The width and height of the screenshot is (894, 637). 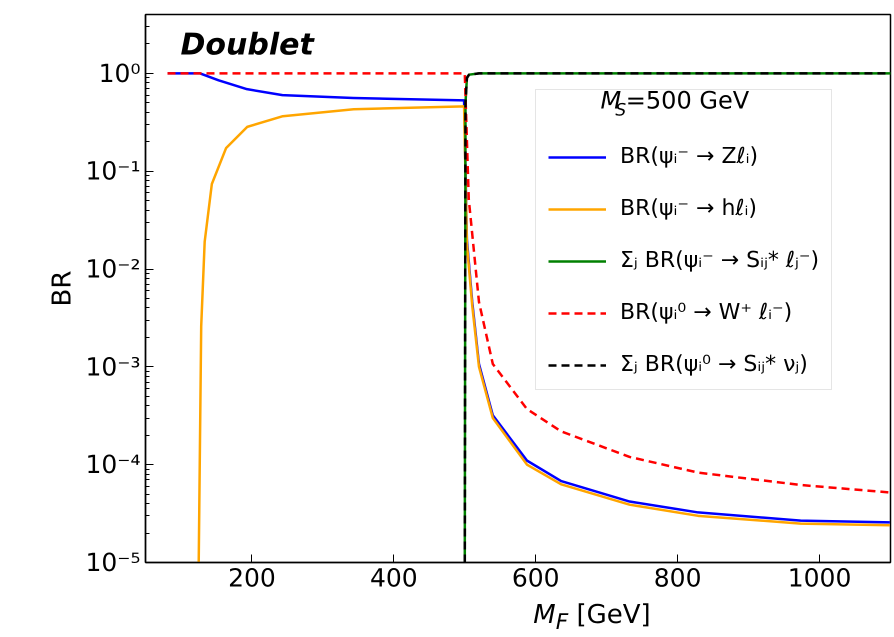 I want to click on legend-label: BR(ψᵢ⁻ → hℓᵢ), so click(x=688, y=208).